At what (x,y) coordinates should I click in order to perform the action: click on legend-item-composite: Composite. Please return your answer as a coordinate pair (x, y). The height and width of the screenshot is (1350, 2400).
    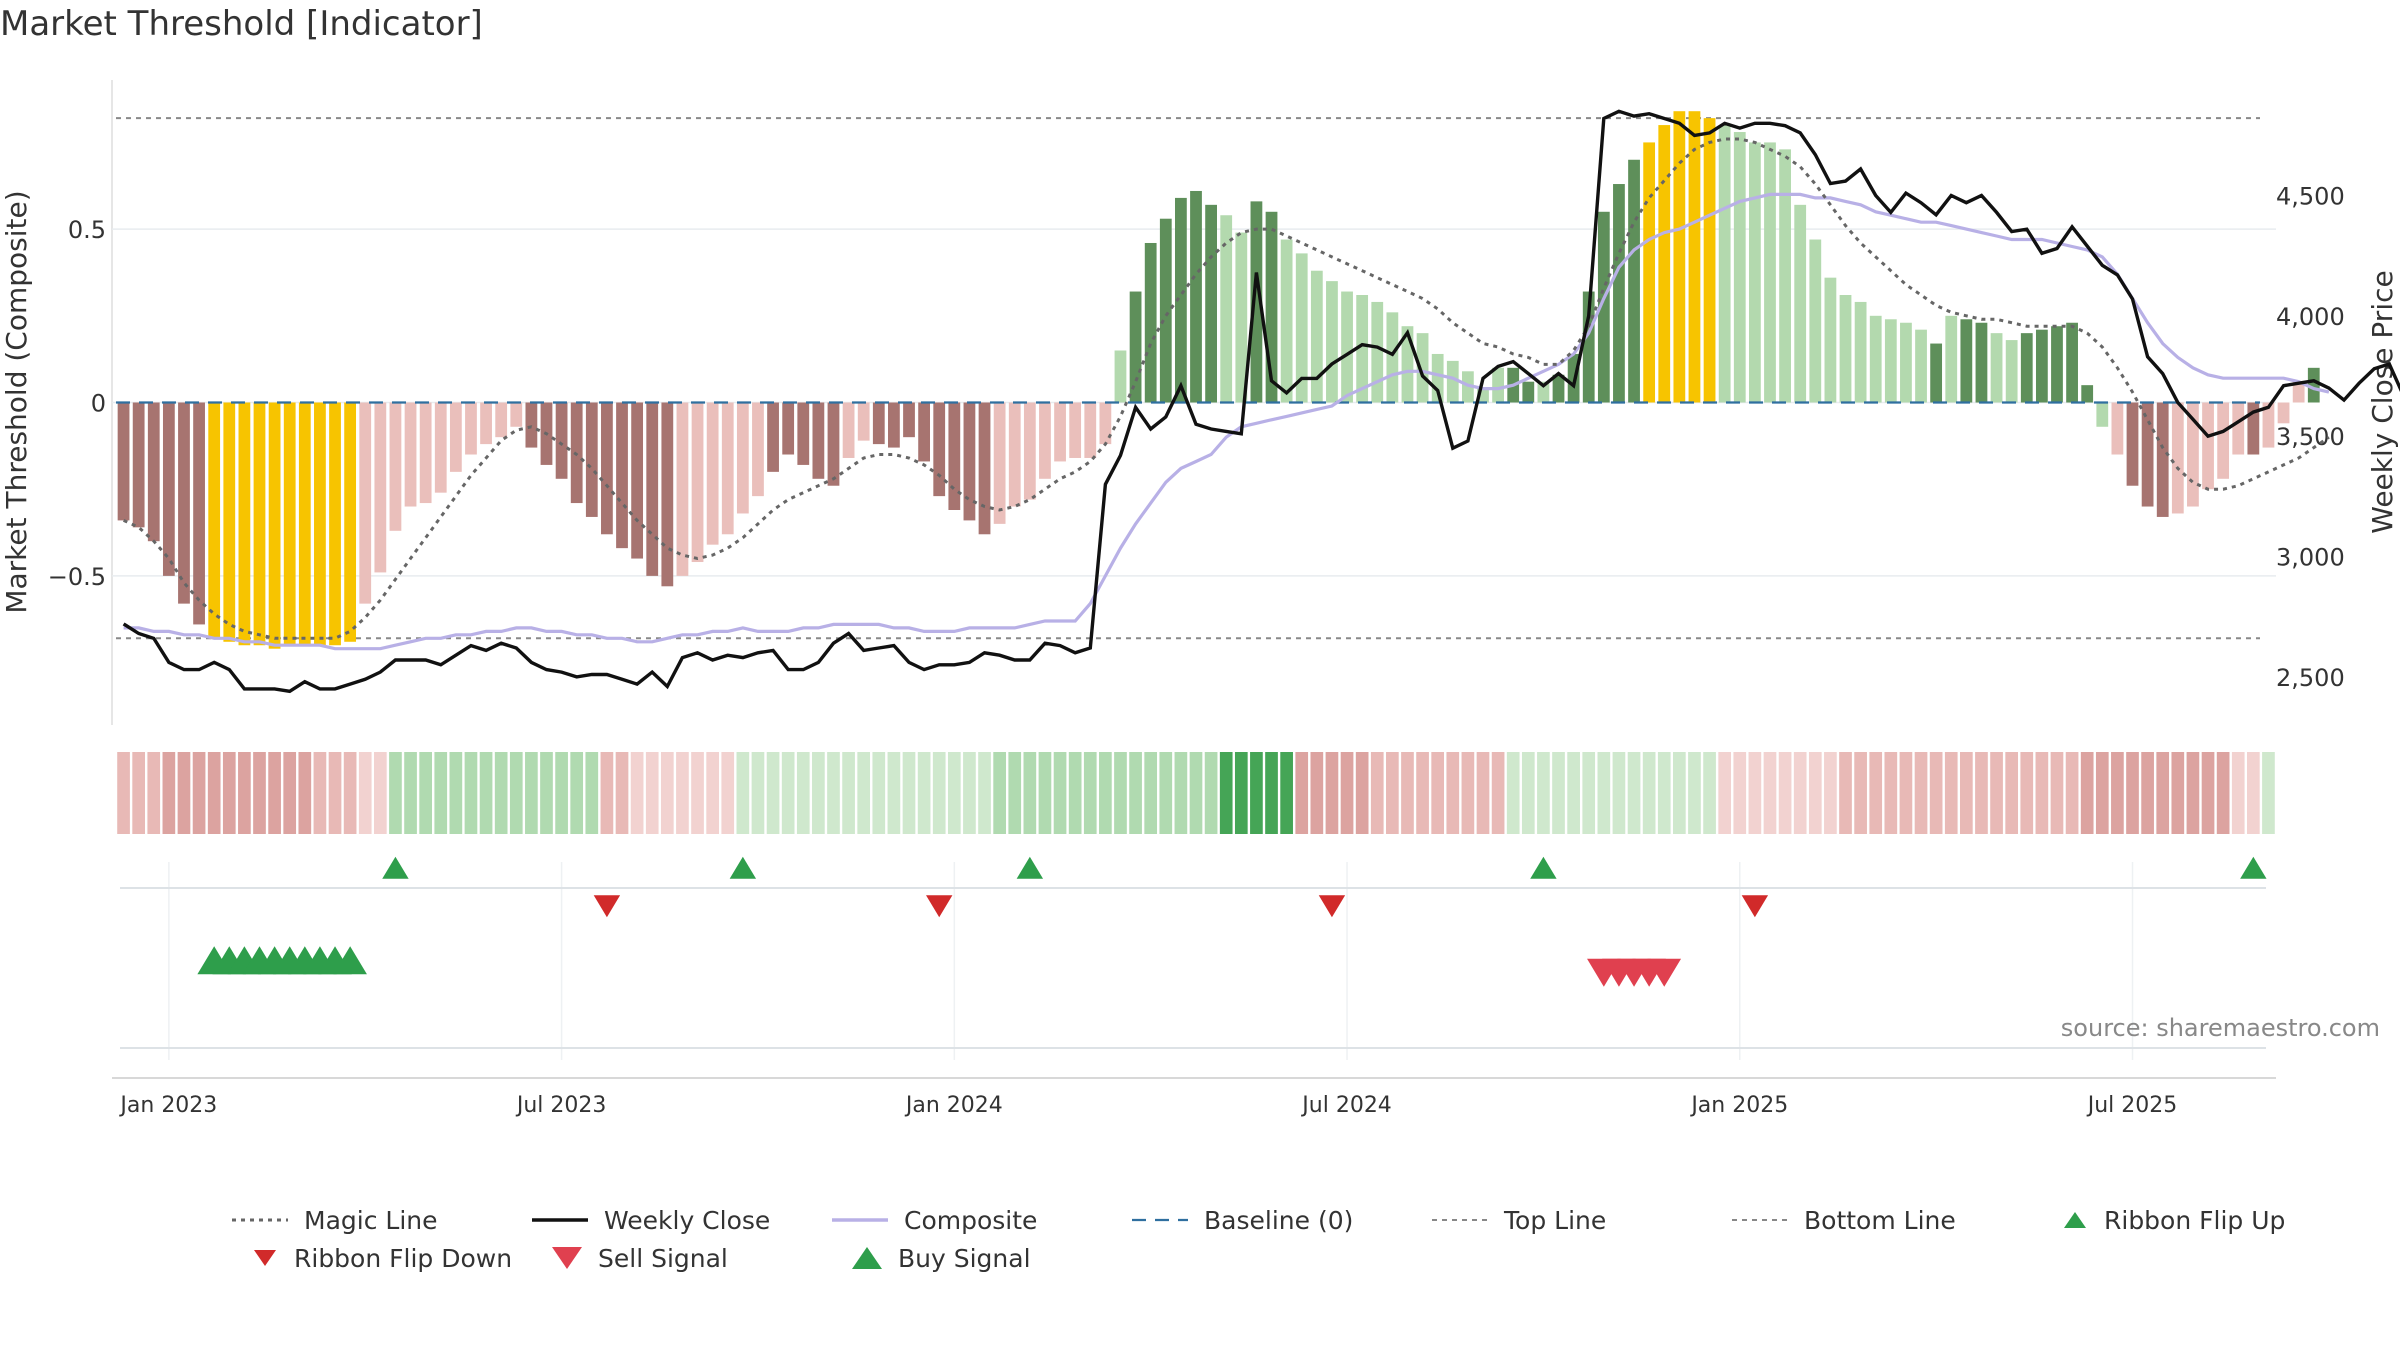
    Looking at the image, I should click on (933, 1220).